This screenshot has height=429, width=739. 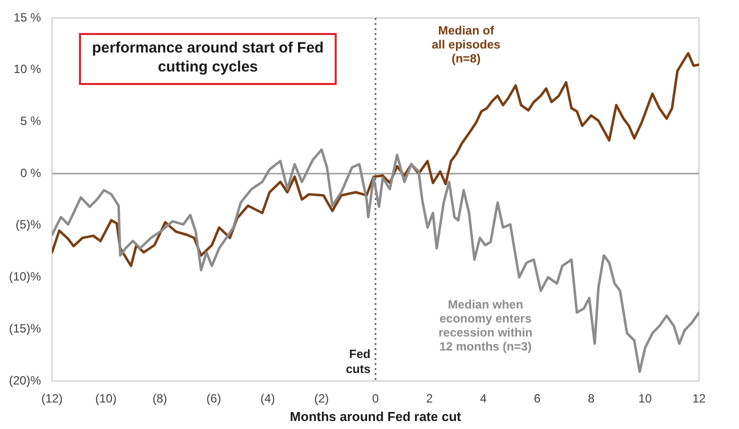 What do you see at coordinates (28, 69) in the screenshot?
I see `y-tick-label: 10 %` at bounding box center [28, 69].